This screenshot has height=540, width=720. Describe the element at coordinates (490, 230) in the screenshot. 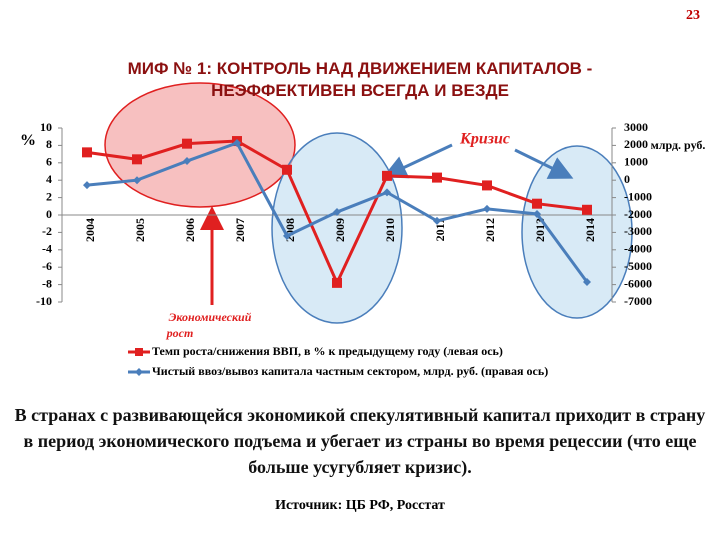

I see `x-tick-label: 2012` at that location.